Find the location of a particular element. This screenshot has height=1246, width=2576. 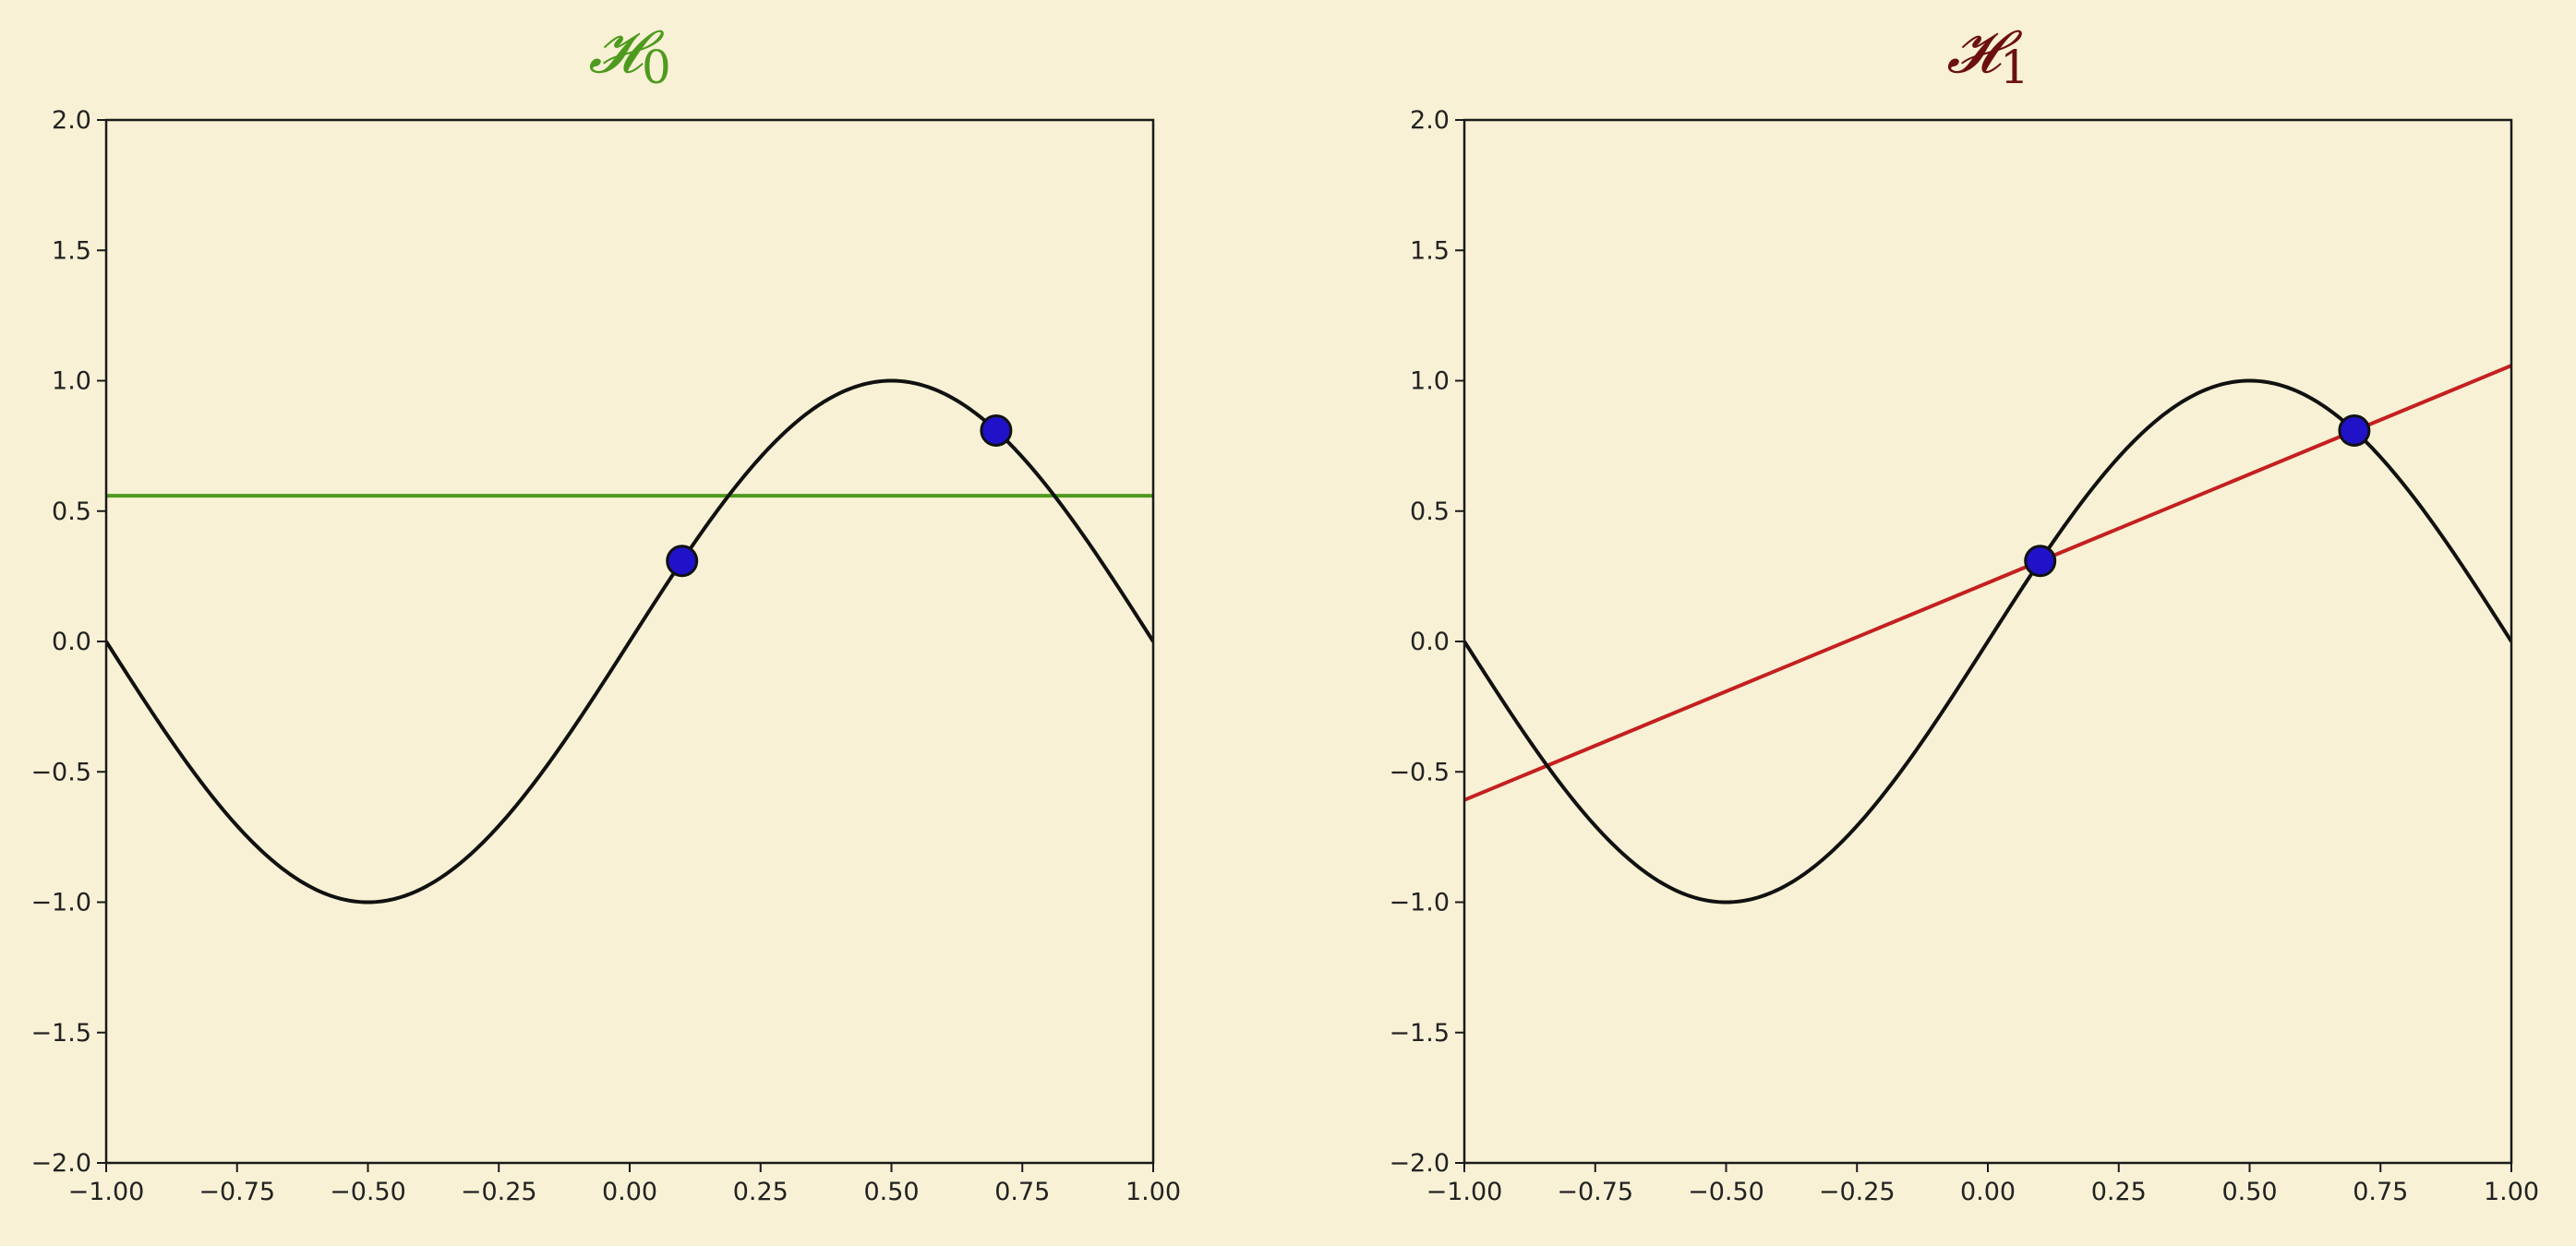

chart-title-subscript: 0 is located at coordinates (656, 67).